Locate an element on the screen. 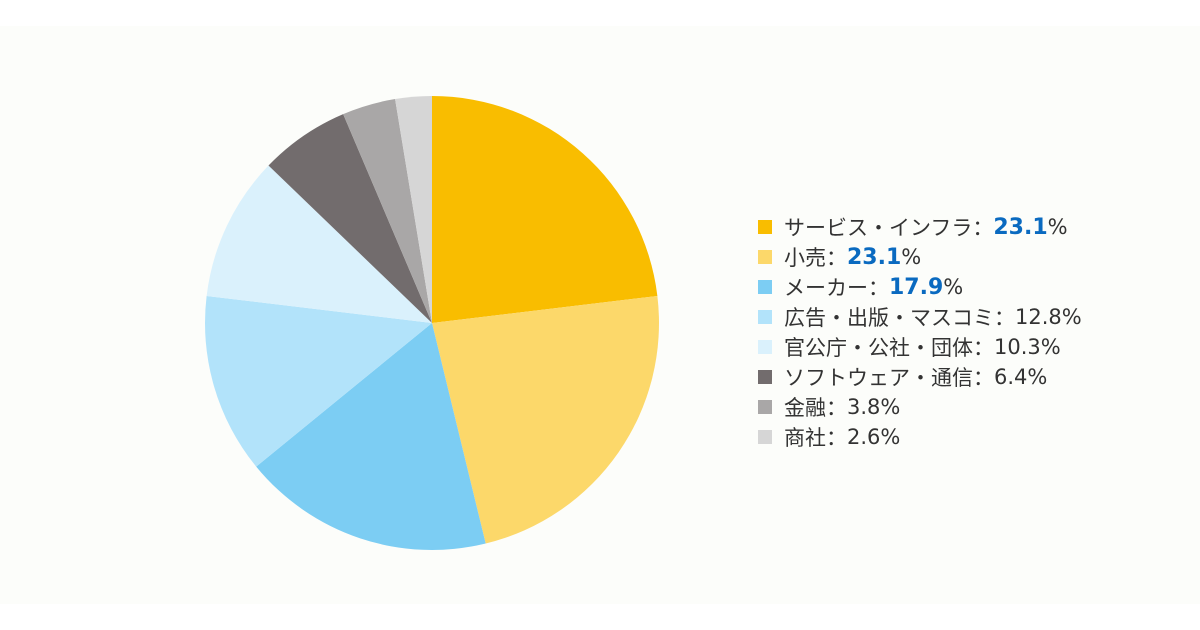 The width and height of the screenshot is (1200, 630). legend-value: 2.6 is located at coordinates (864, 437).